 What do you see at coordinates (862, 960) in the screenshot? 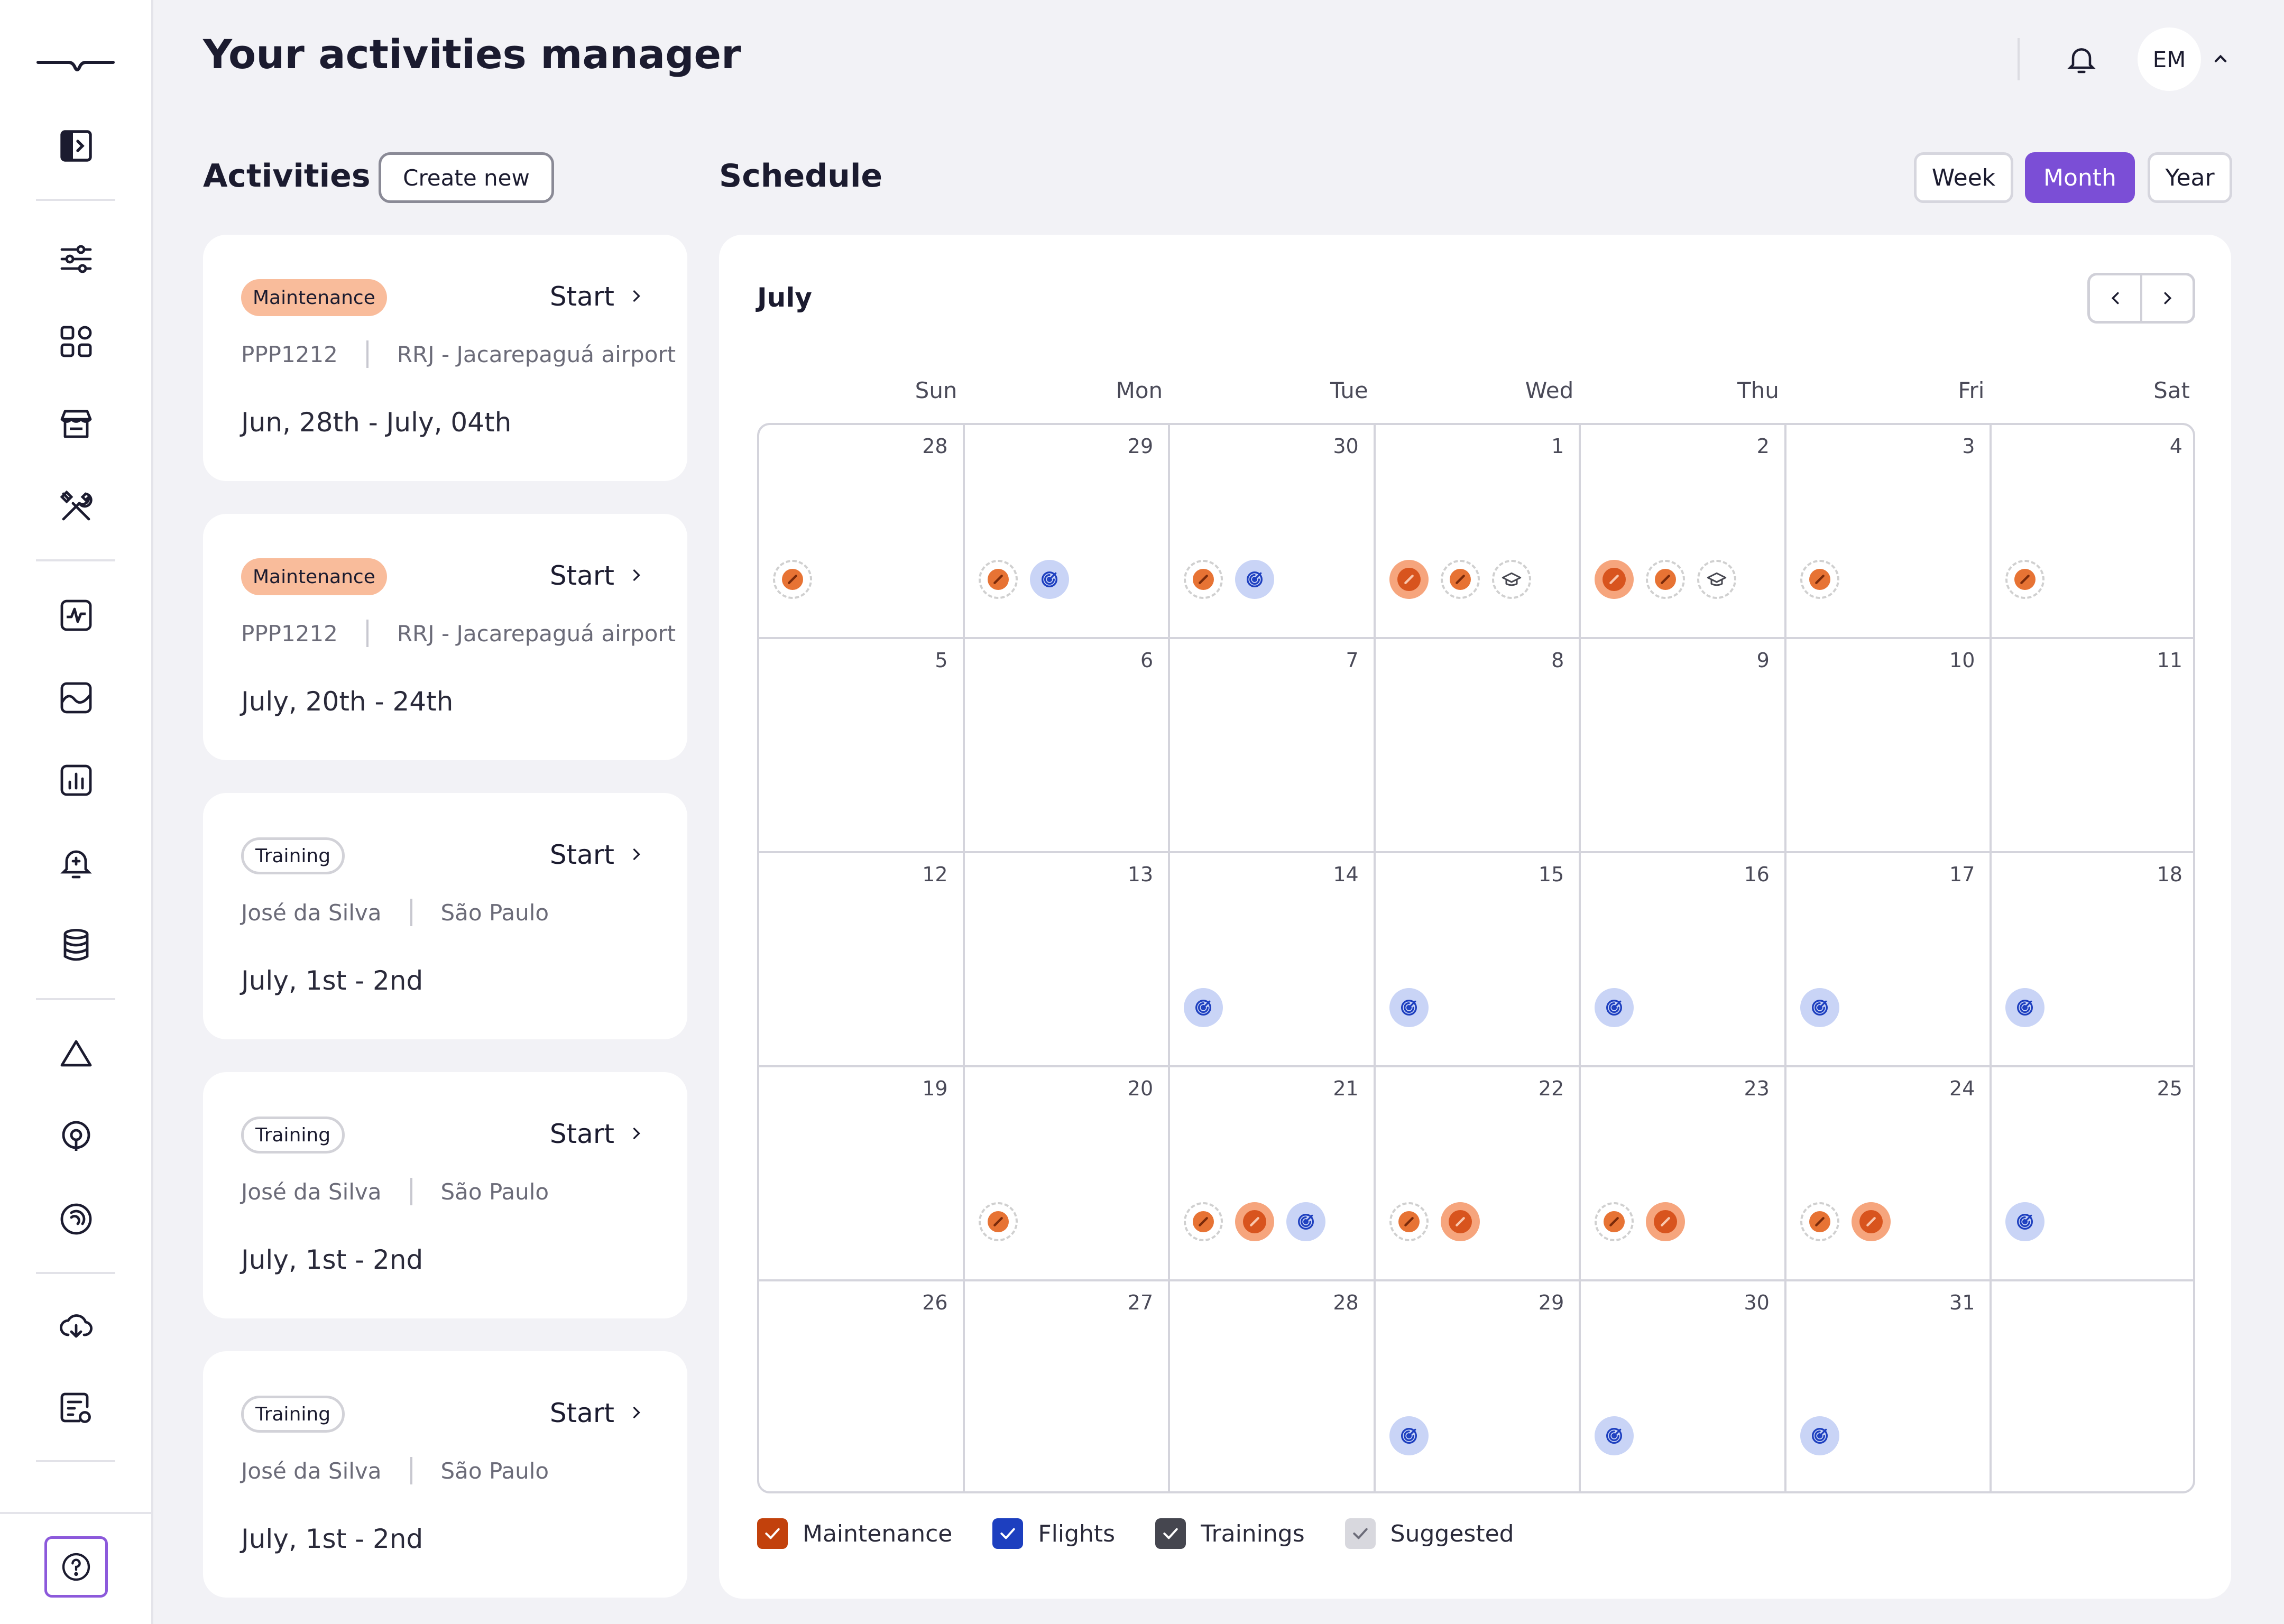
I see `calendar-day-cell: 12` at bounding box center [862, 960].